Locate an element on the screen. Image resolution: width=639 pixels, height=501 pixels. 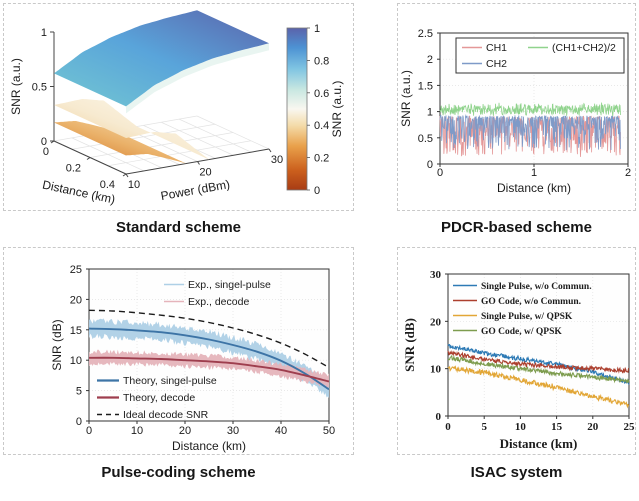
series-Ideal decode SNR is located at coordinates (209, 339).